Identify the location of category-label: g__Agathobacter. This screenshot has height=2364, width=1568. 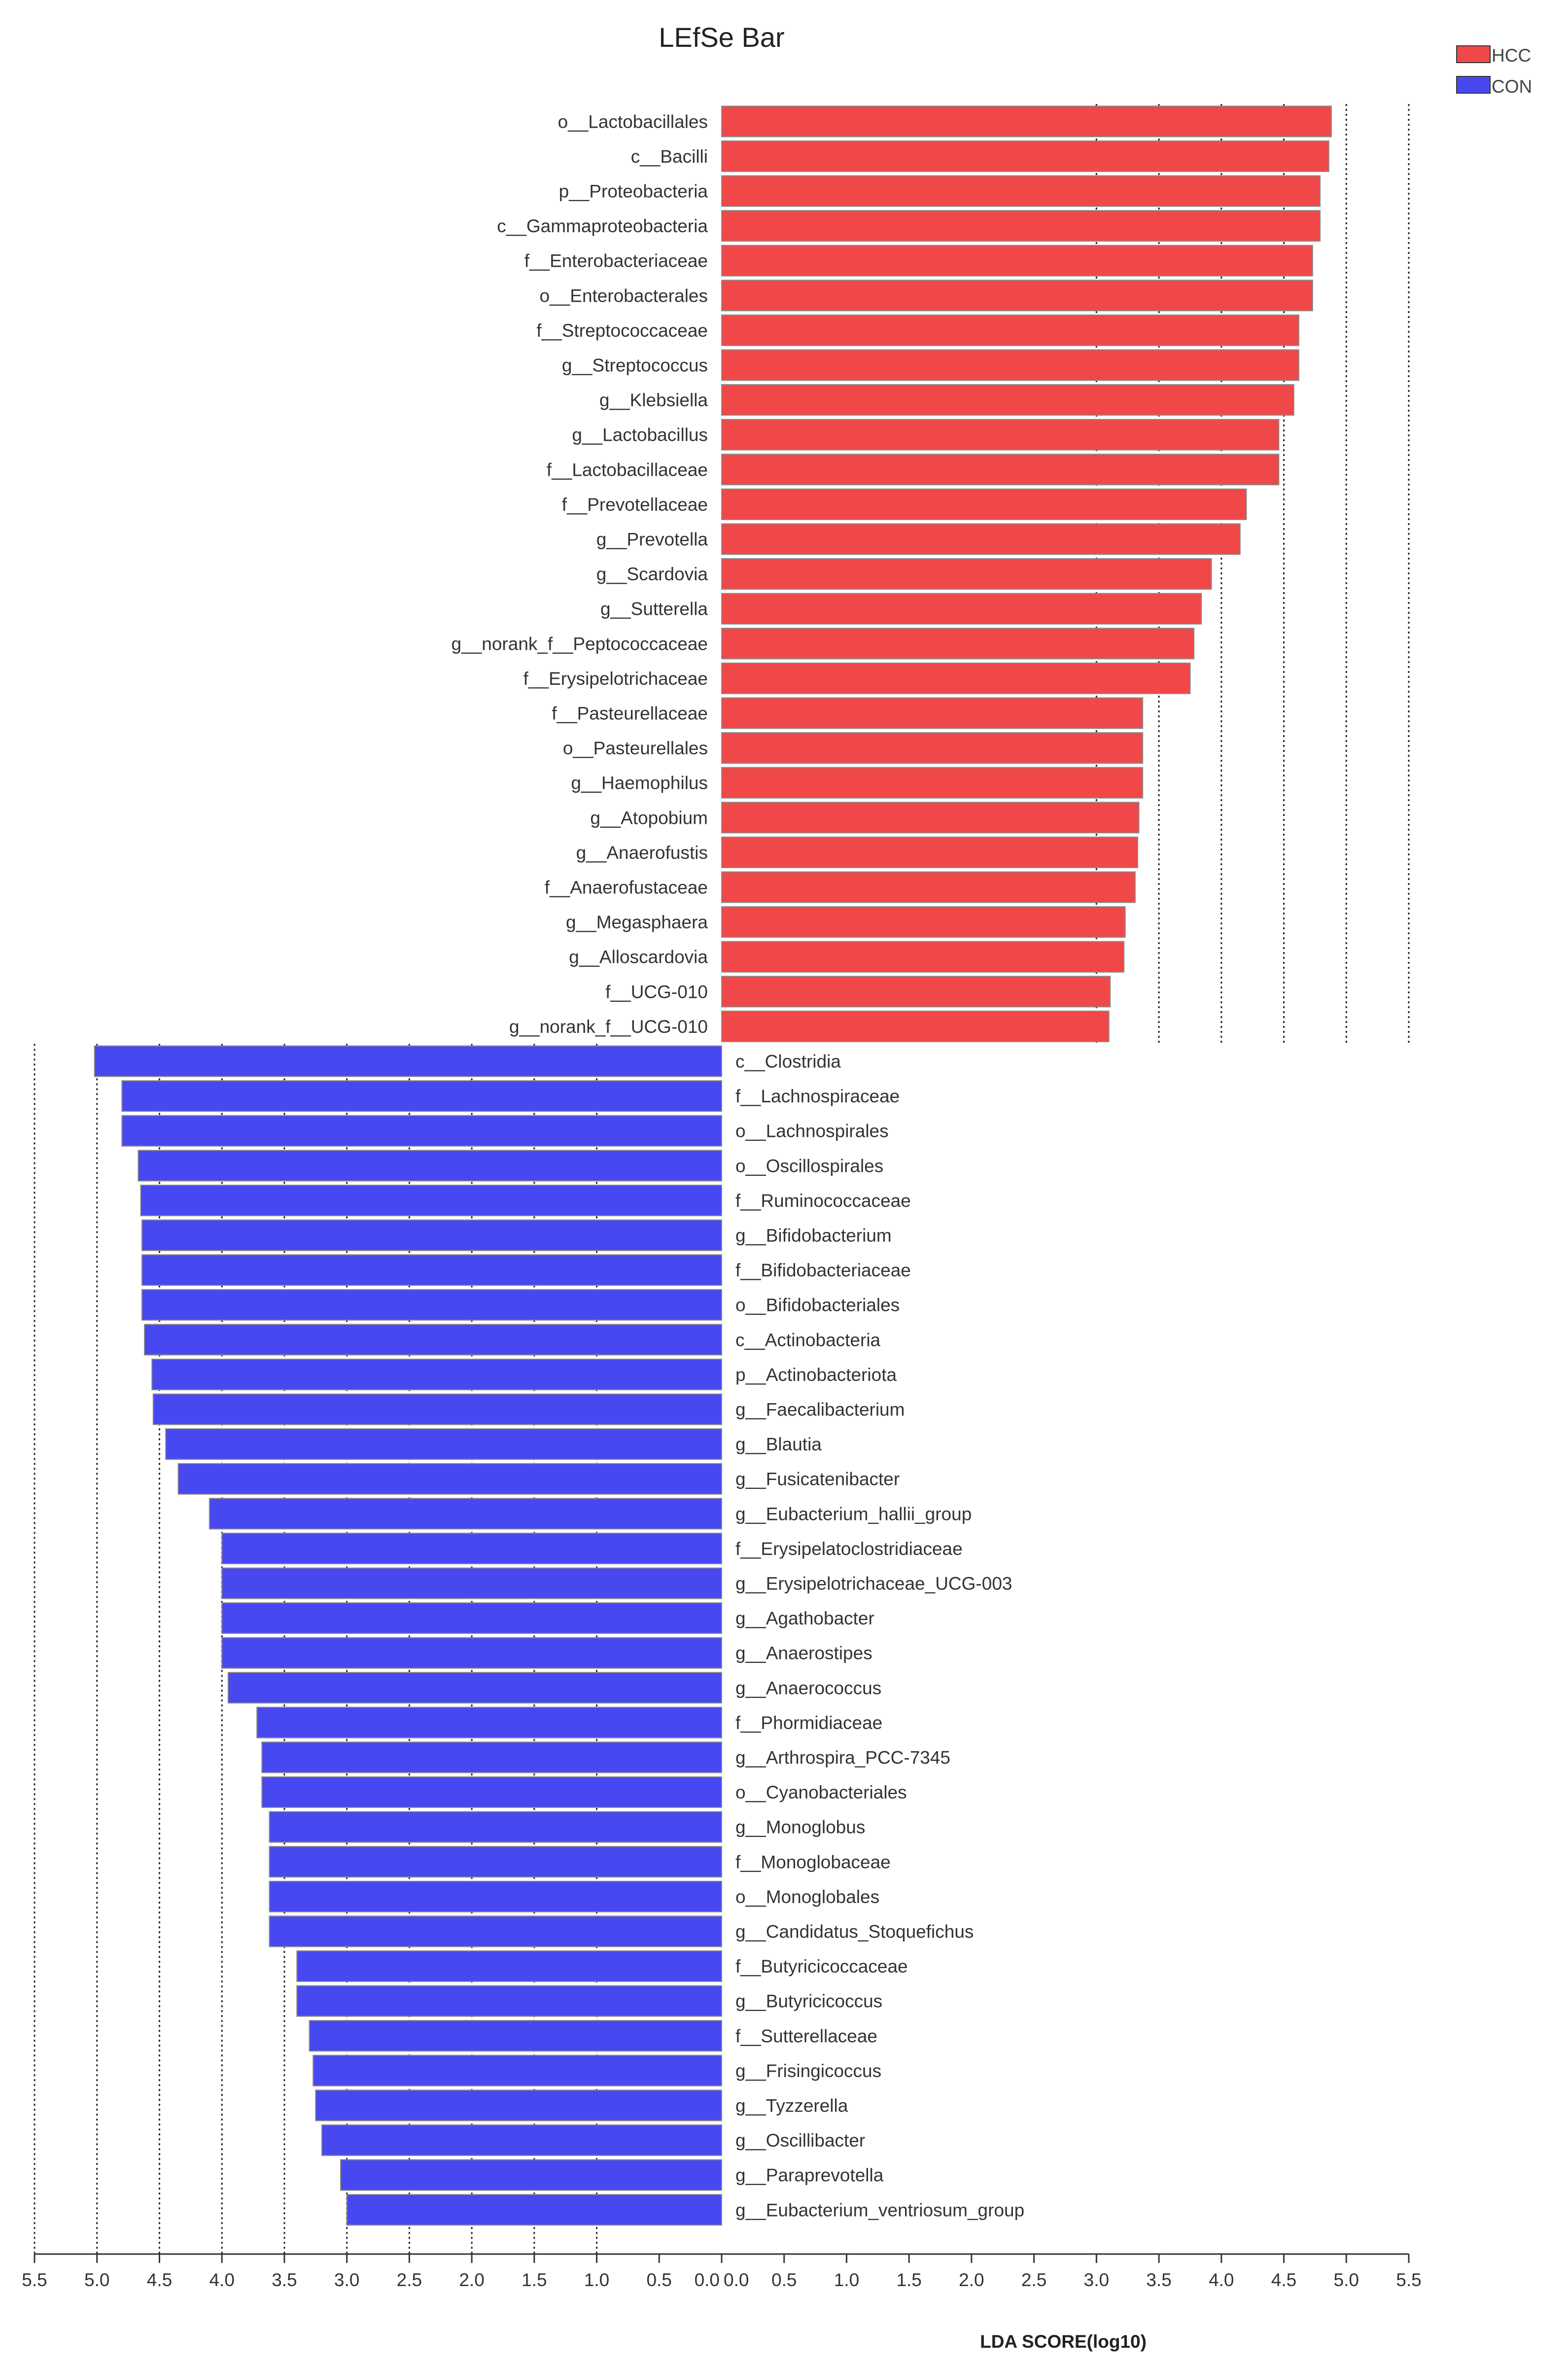
(804, 1618).